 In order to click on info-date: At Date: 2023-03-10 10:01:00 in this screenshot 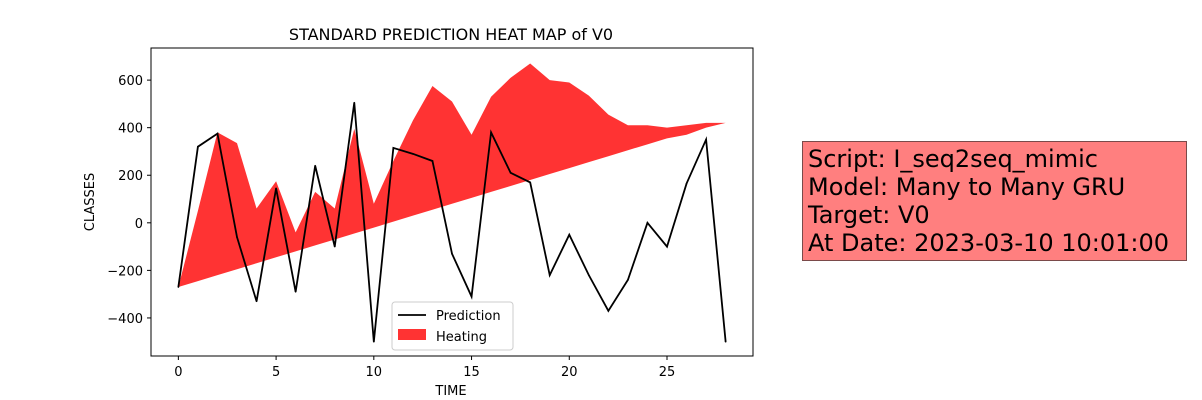, I will do `click(989, 243)`.